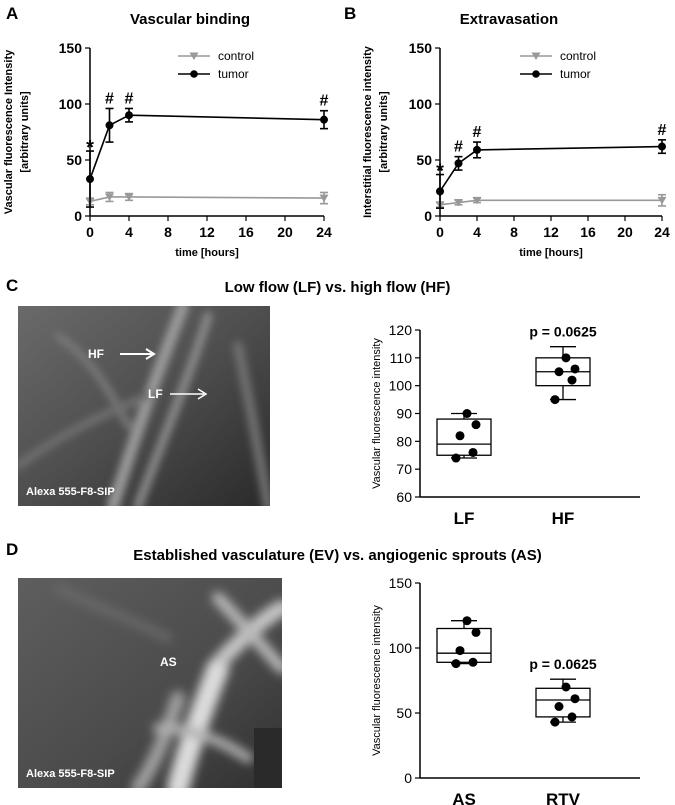 The width and height of the screenshot is (675, 805). I want to click on chart-b-y-tick-label: 150, so click(421, 48).